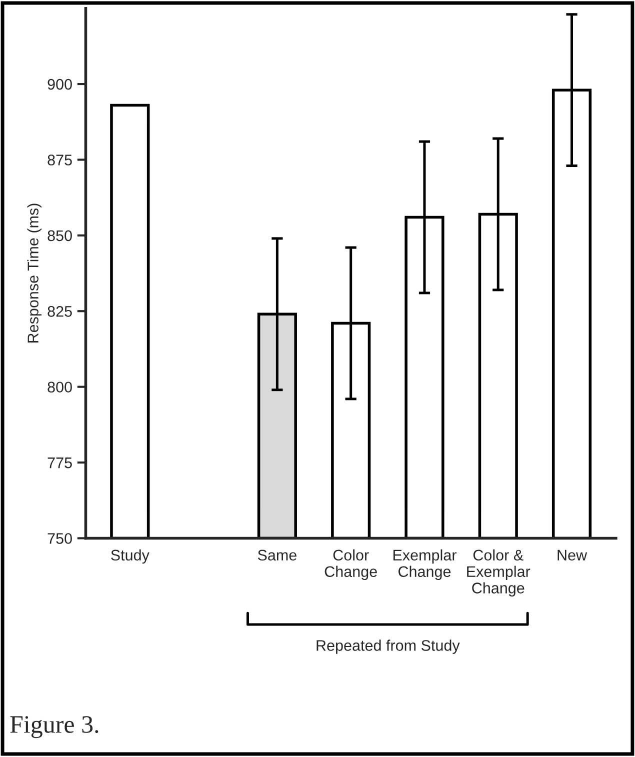 The width and height of the screenshot is (635, 757). What do you see at coordinates (350, 564) in the screenshot?
I see `x-tick-label: Color Change` at bounding box center [350, 564].